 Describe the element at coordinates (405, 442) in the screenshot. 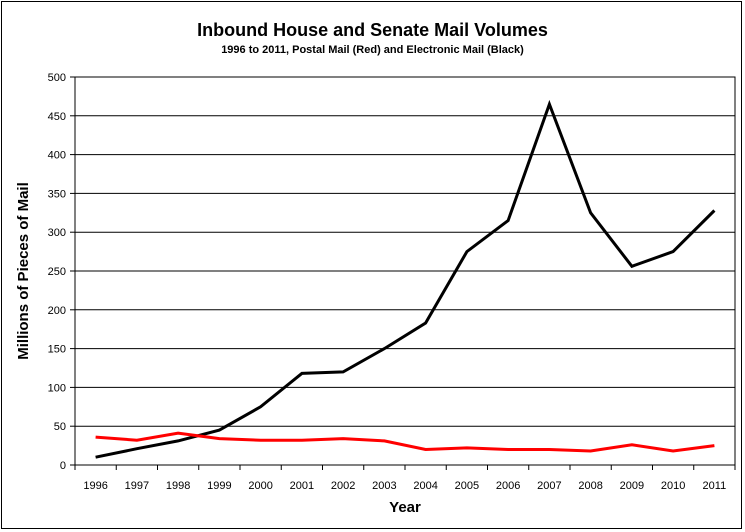

I see `series-line-postal-mail` at that location.